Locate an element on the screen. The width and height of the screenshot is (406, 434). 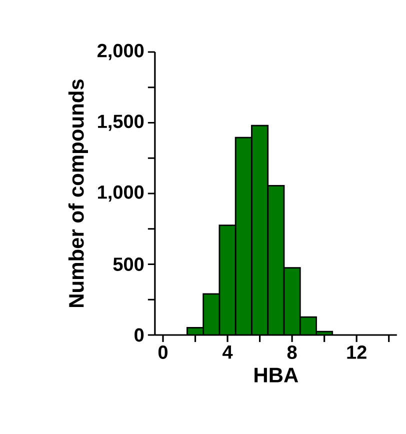
y-axis-title: Number of compounds is located at coordinates (78, 193).